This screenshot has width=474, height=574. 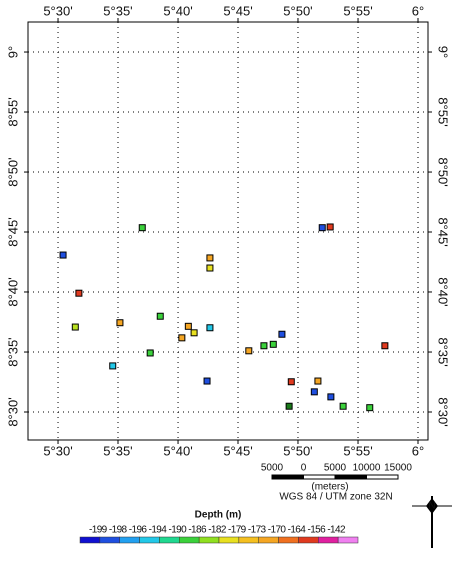 I want to click on scale-label: 10000, so click(x=367, y=468).